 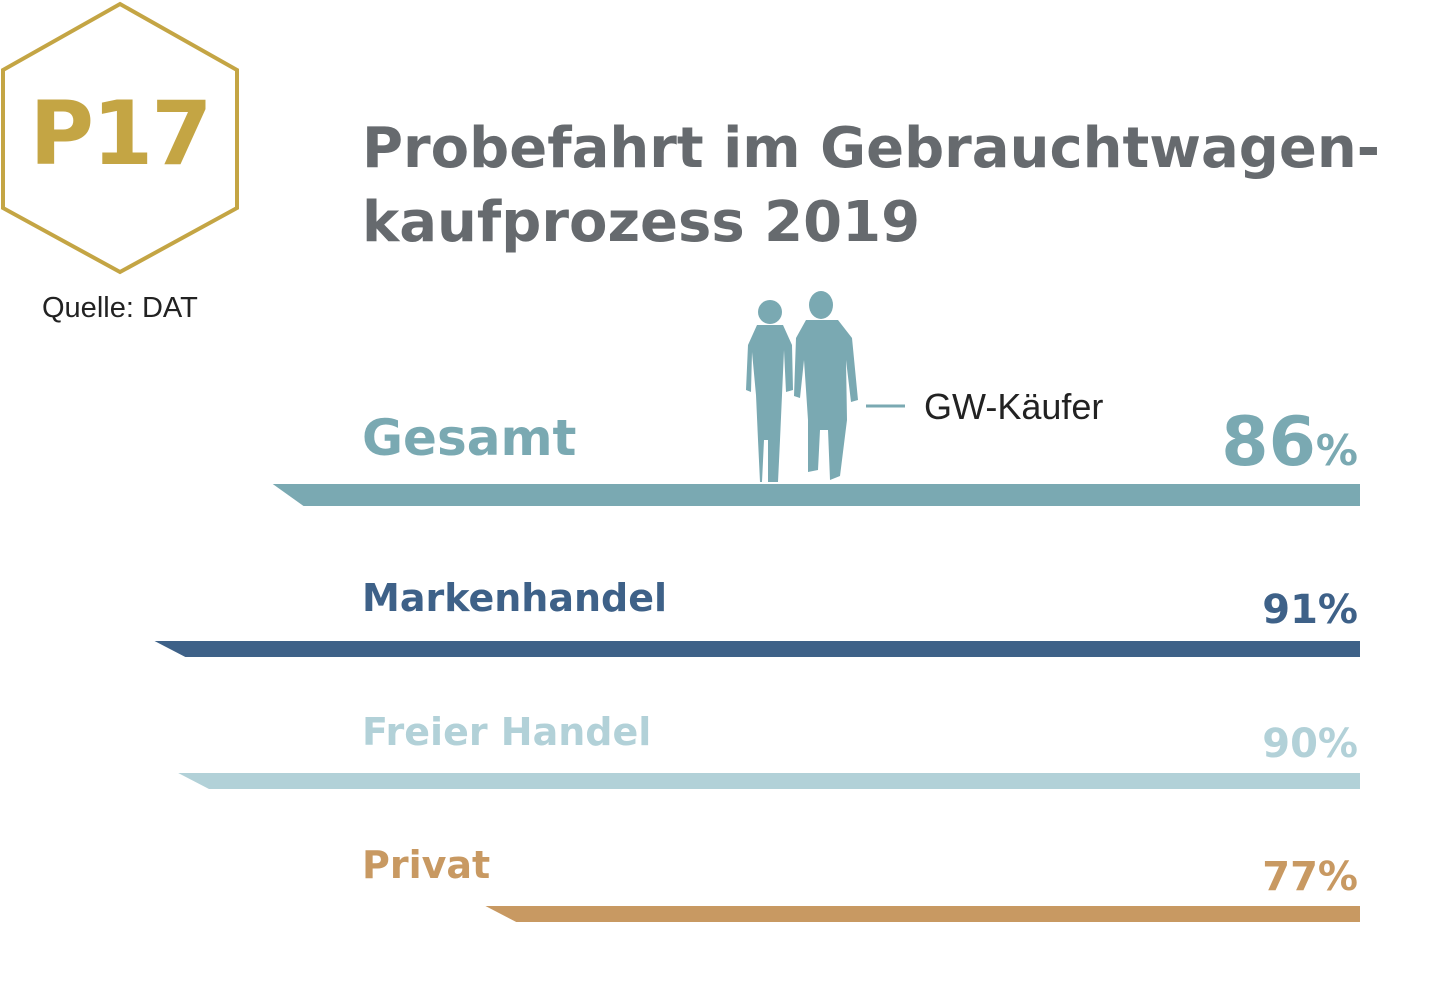 I want to click on badge-code: P17, so click(x=121, y=133).